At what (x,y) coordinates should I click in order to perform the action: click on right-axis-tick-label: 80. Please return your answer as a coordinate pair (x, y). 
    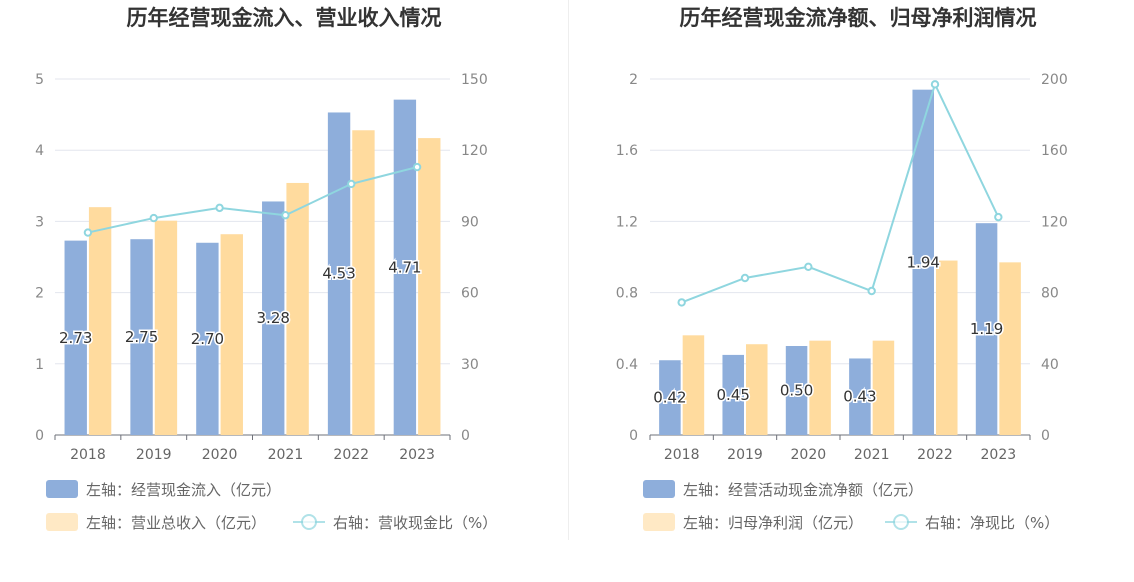
    Looking at the image, I should click on (1050, 294).